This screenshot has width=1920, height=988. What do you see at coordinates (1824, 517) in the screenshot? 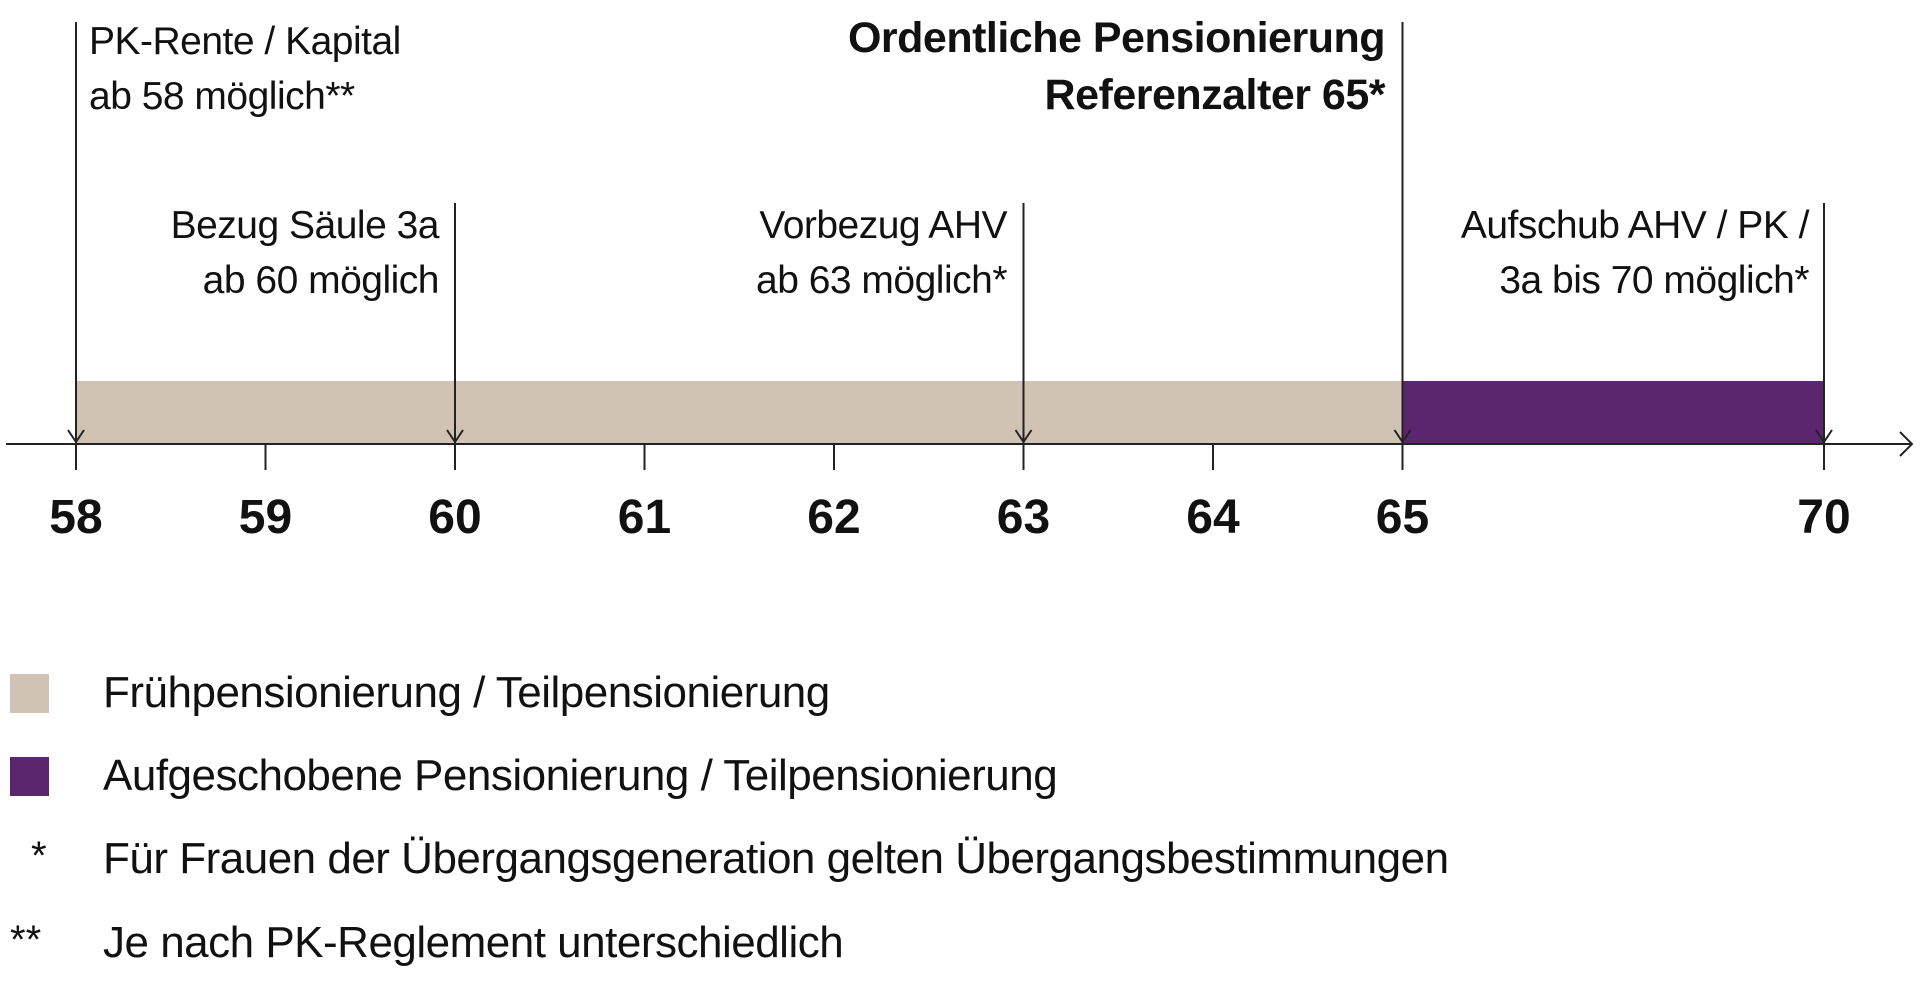
I see `tick-label-70: 70` at bounding box center [1824, 517].